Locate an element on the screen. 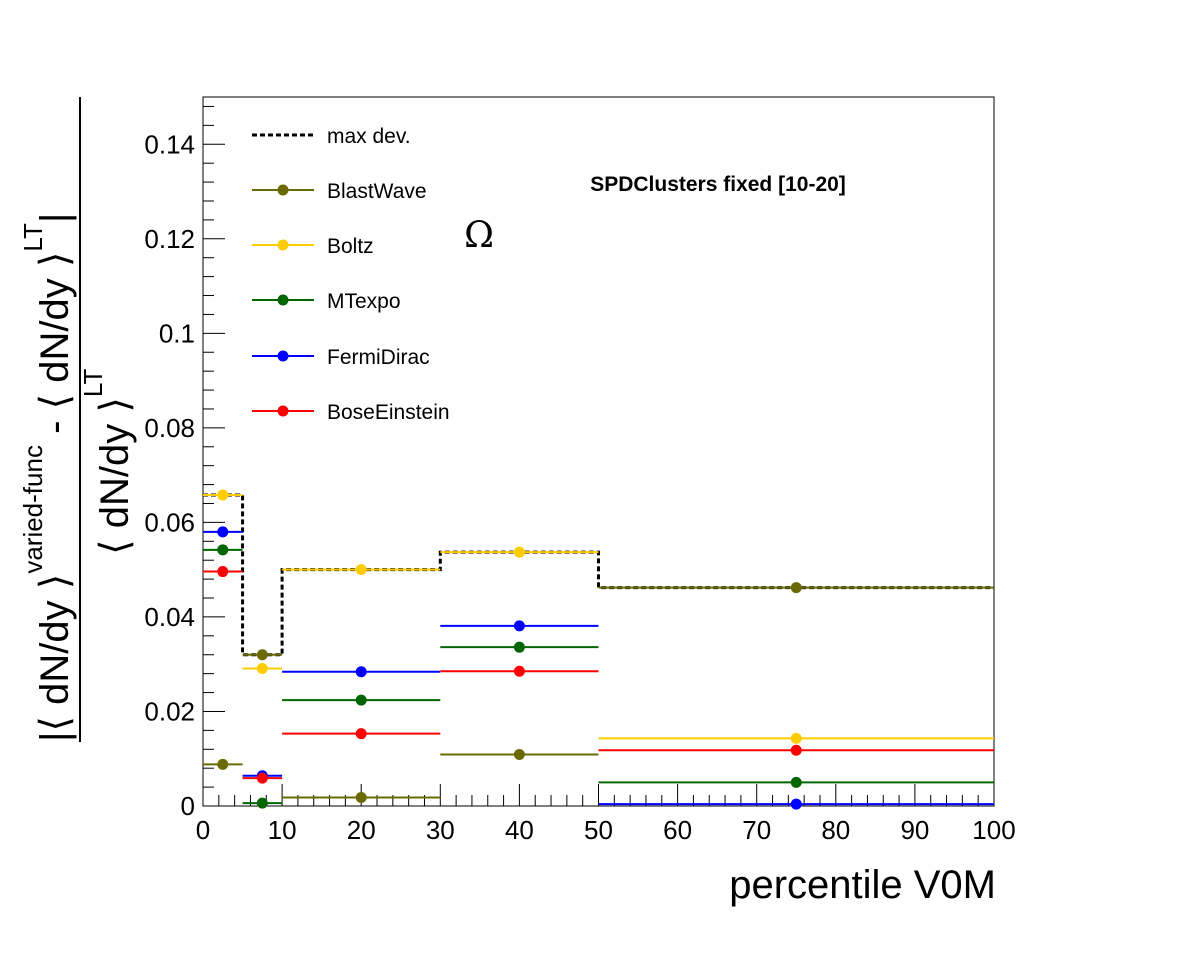  x-tick-label: 50 is located at coordinates (598, 830).